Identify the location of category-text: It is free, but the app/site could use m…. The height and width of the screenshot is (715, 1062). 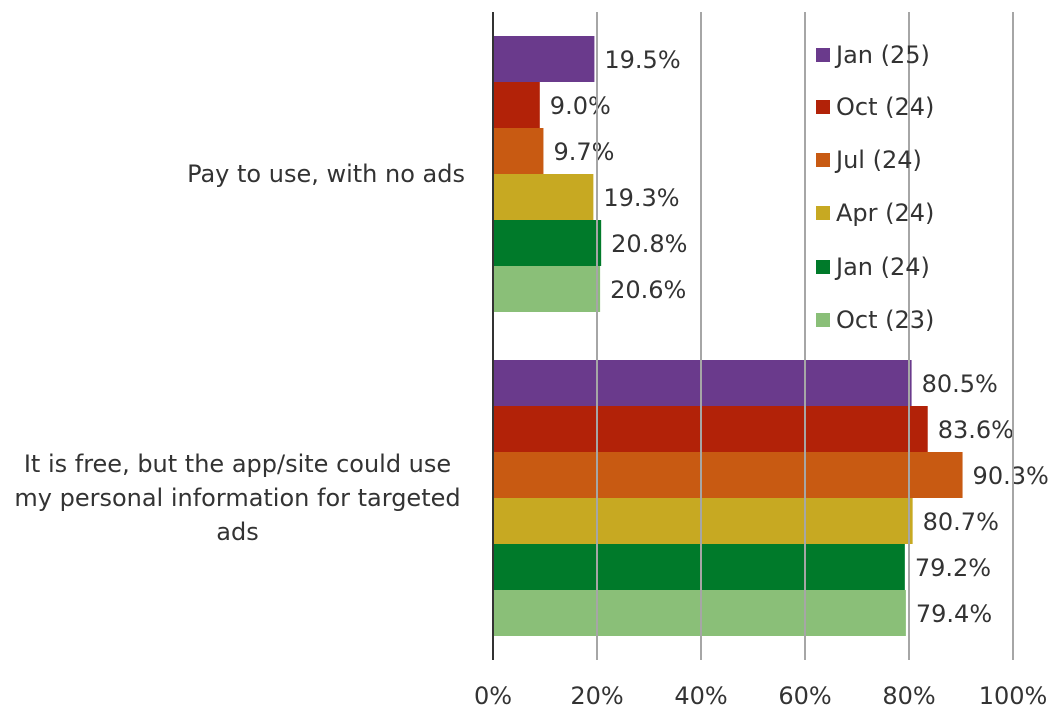
(237, 498).